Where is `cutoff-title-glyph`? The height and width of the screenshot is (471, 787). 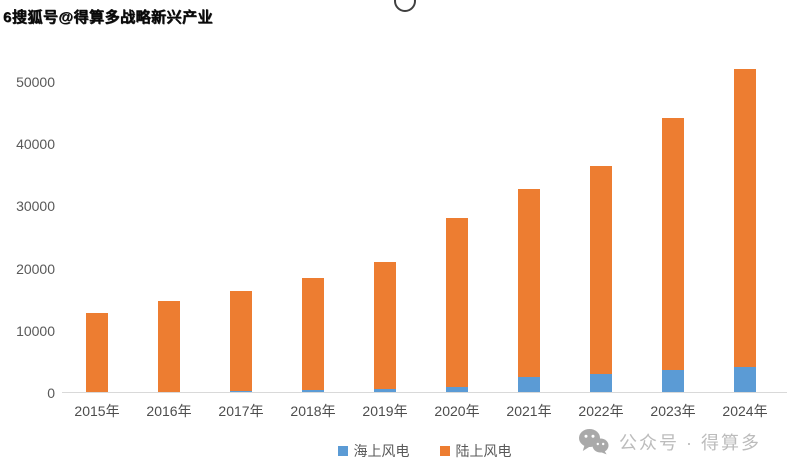 cutoff-title-glyph is located at coordinates (405, 6).